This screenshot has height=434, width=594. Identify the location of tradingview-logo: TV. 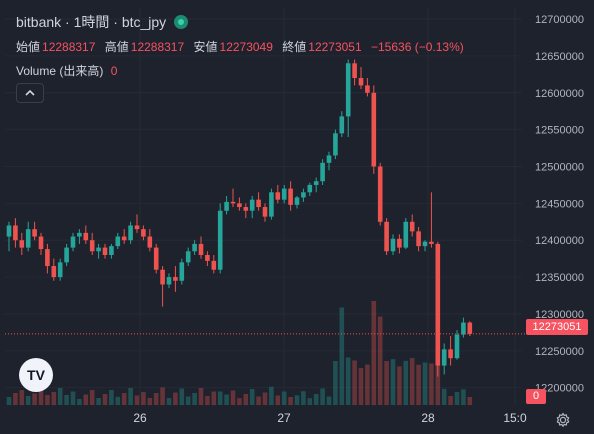
(36, 375).